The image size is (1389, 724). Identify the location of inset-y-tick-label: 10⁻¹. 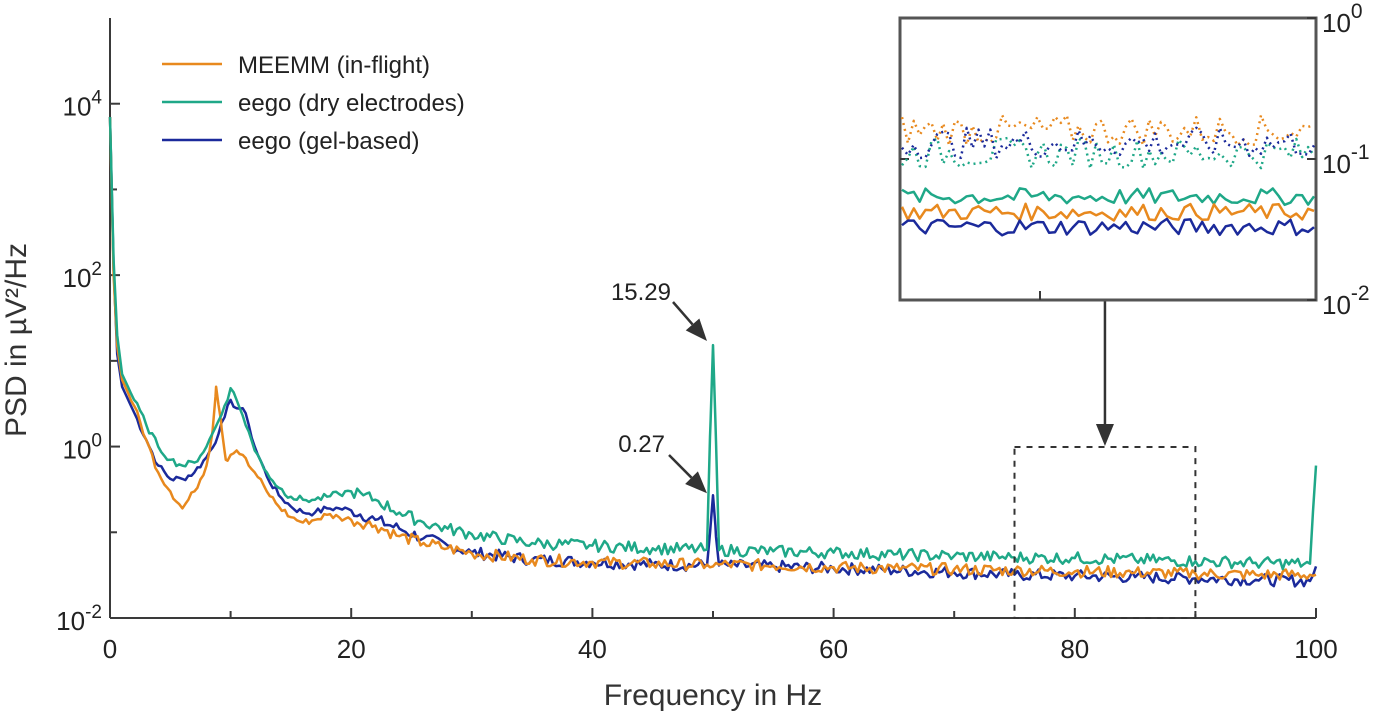
(1346, 160).